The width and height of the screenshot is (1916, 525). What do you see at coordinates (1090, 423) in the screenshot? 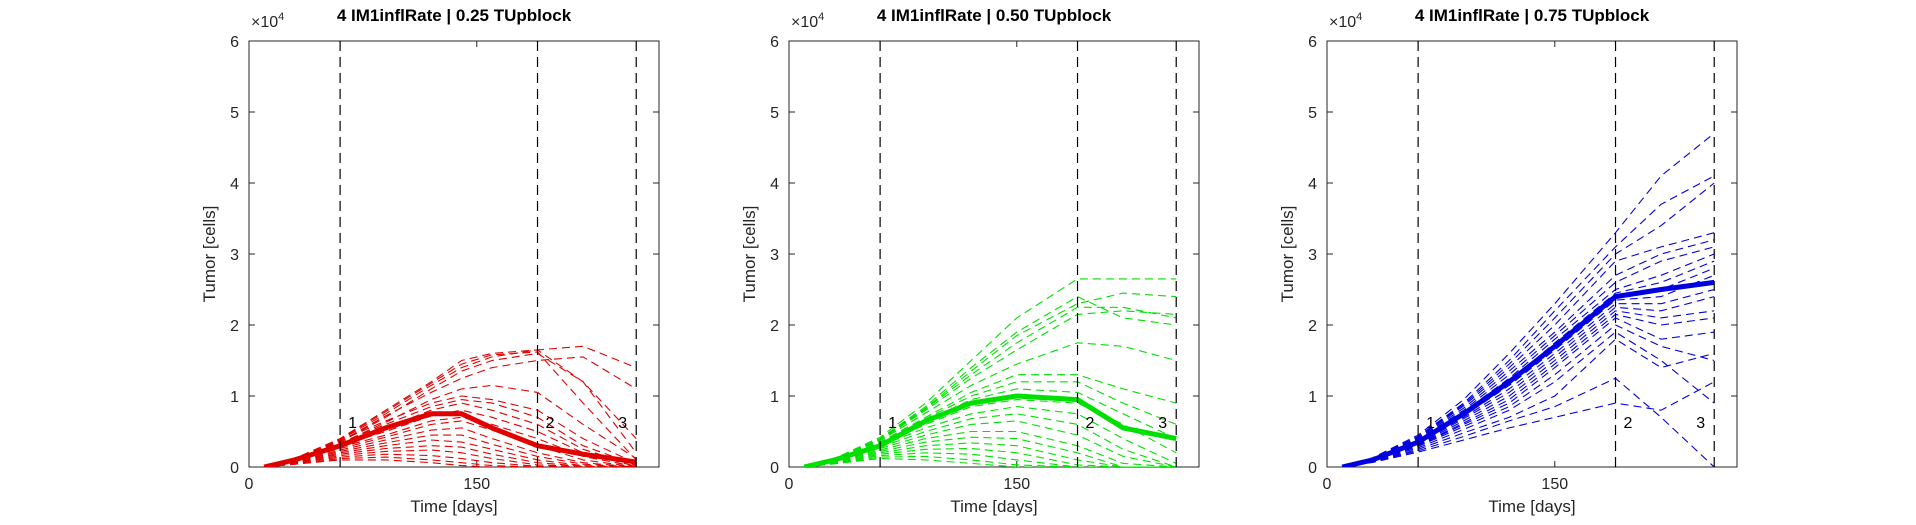
I see `chart-2-phase-label-2: 2` at bounding box center [1090, 423].